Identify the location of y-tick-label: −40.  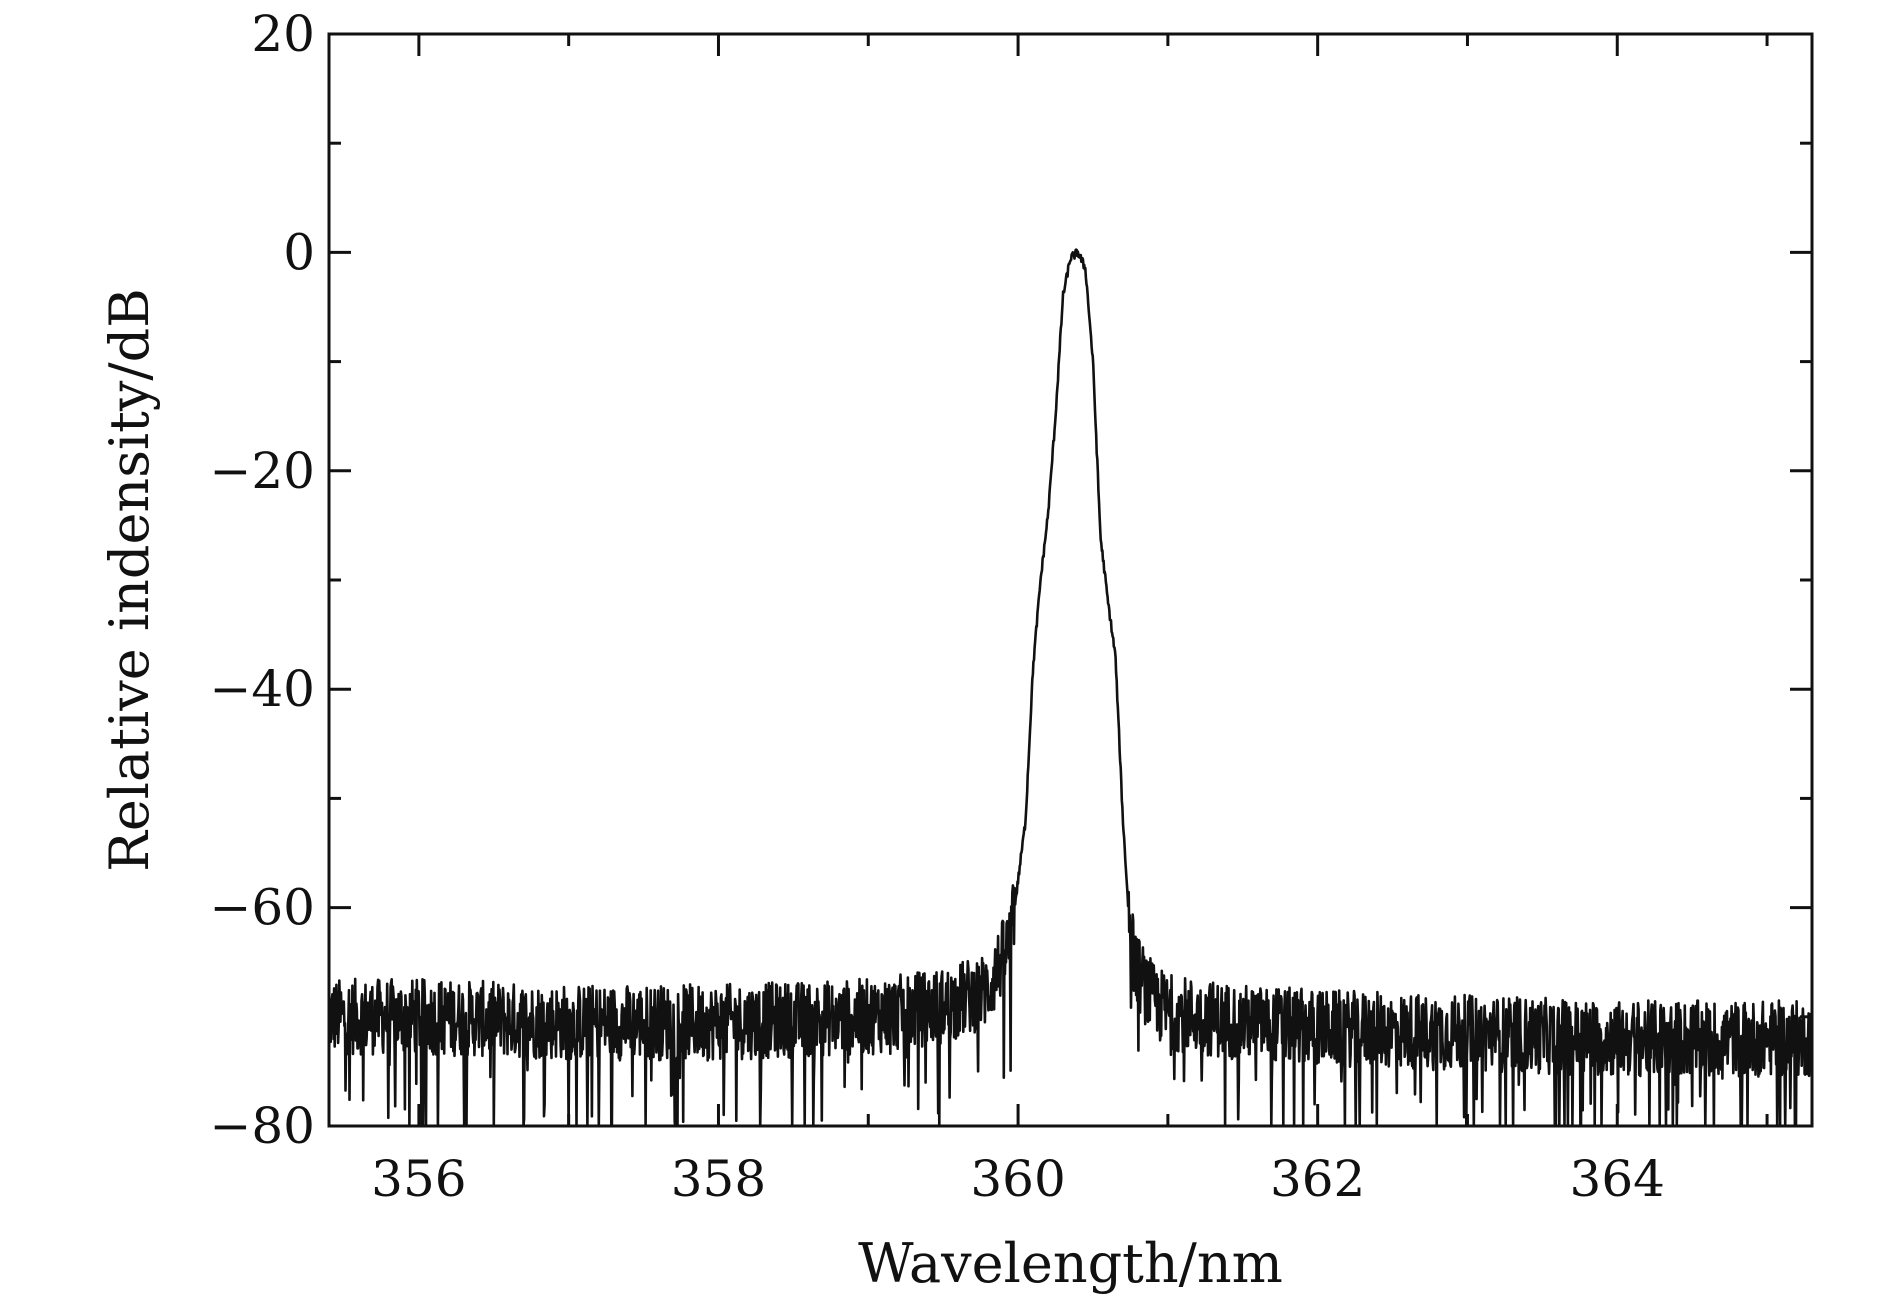
(262, 689).